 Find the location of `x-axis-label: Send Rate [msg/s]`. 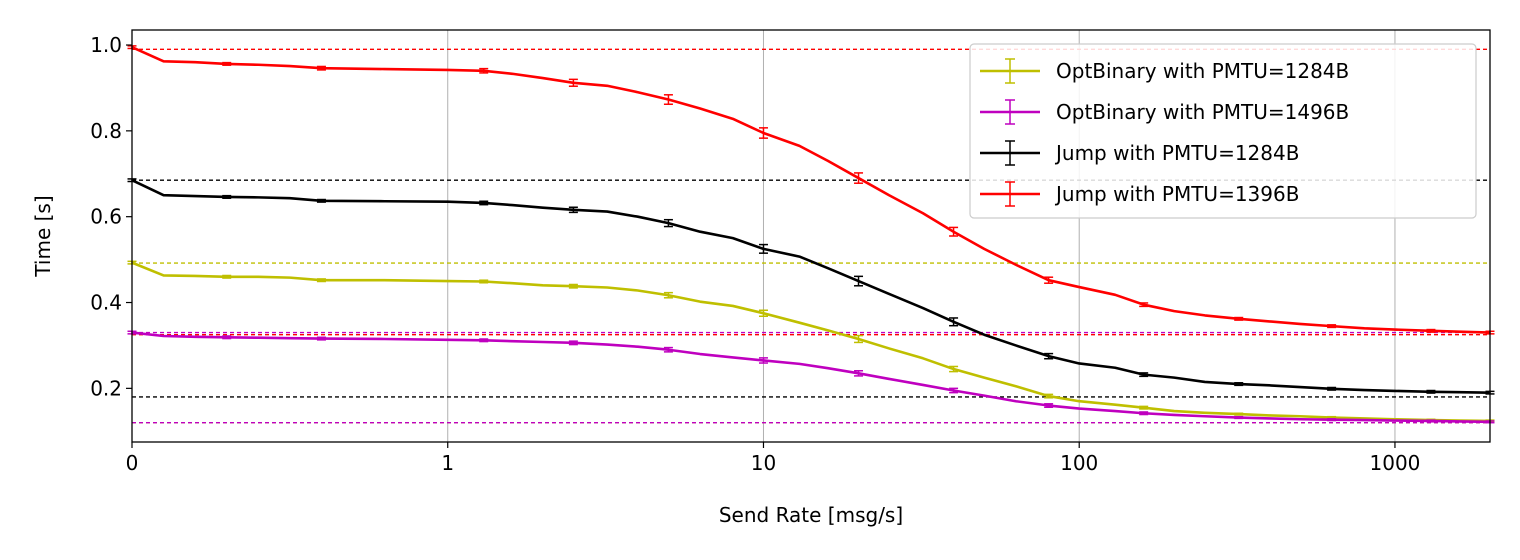

x-axis-label: Send Rate [msg/s] is located at coordinates (811, 515).